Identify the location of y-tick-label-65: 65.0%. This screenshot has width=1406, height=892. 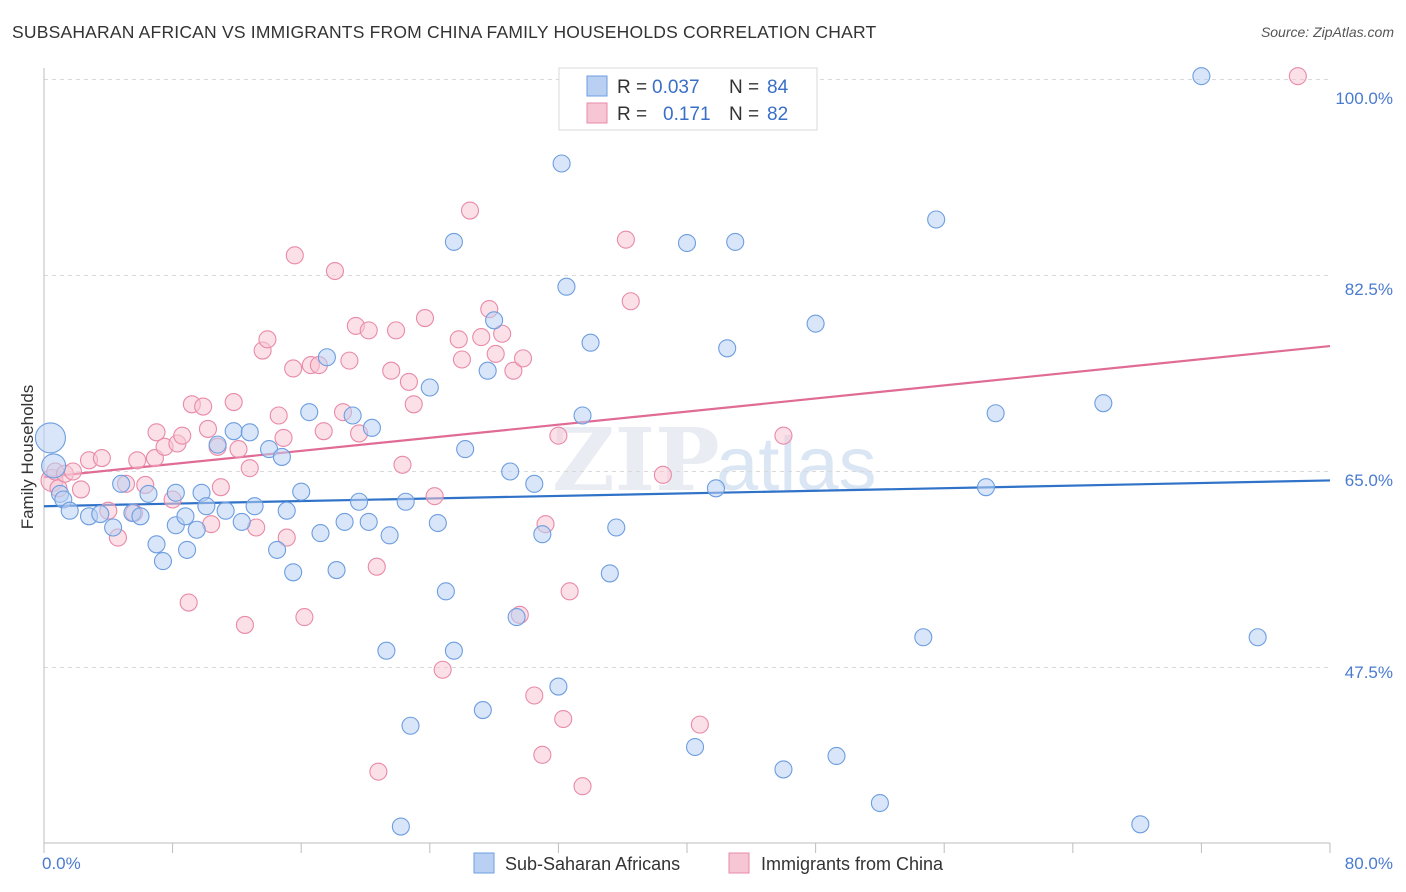
(1369, 480).